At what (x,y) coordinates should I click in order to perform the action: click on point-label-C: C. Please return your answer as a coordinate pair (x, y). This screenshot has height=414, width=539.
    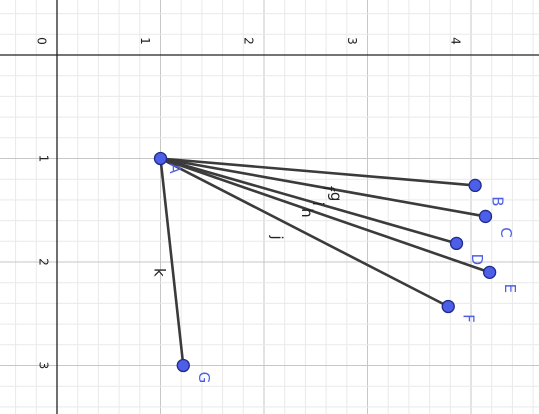
    Looking at the image, I should click on (506, 232).